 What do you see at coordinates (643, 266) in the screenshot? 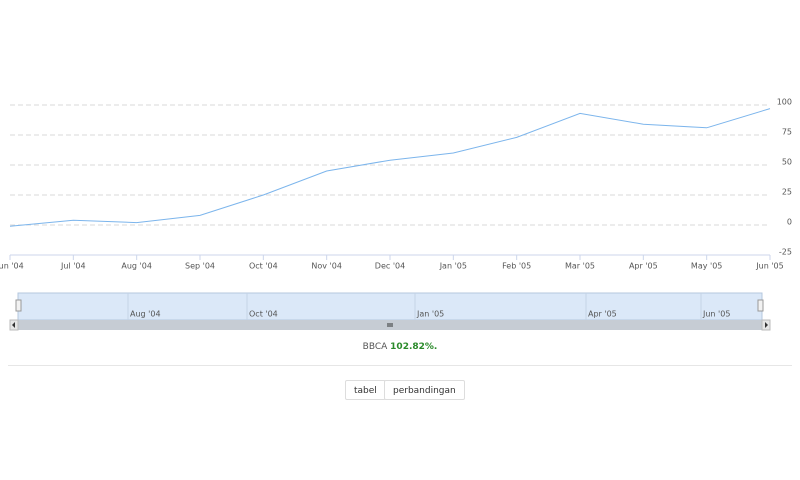
I see `x-tick-label: Apr '05` at bounding box center [643, 266].